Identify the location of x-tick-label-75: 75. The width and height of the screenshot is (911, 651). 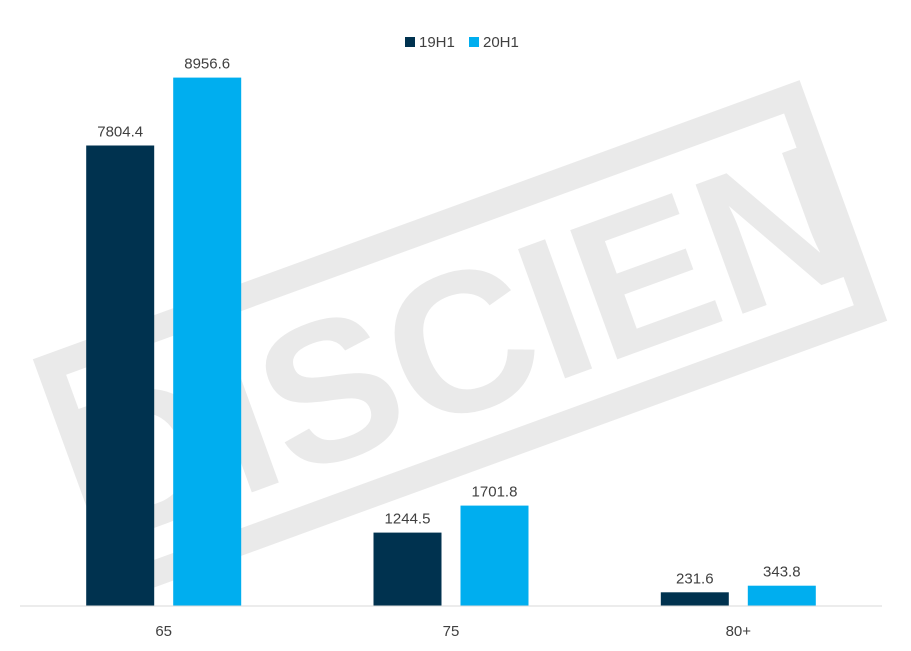
(451, 631).